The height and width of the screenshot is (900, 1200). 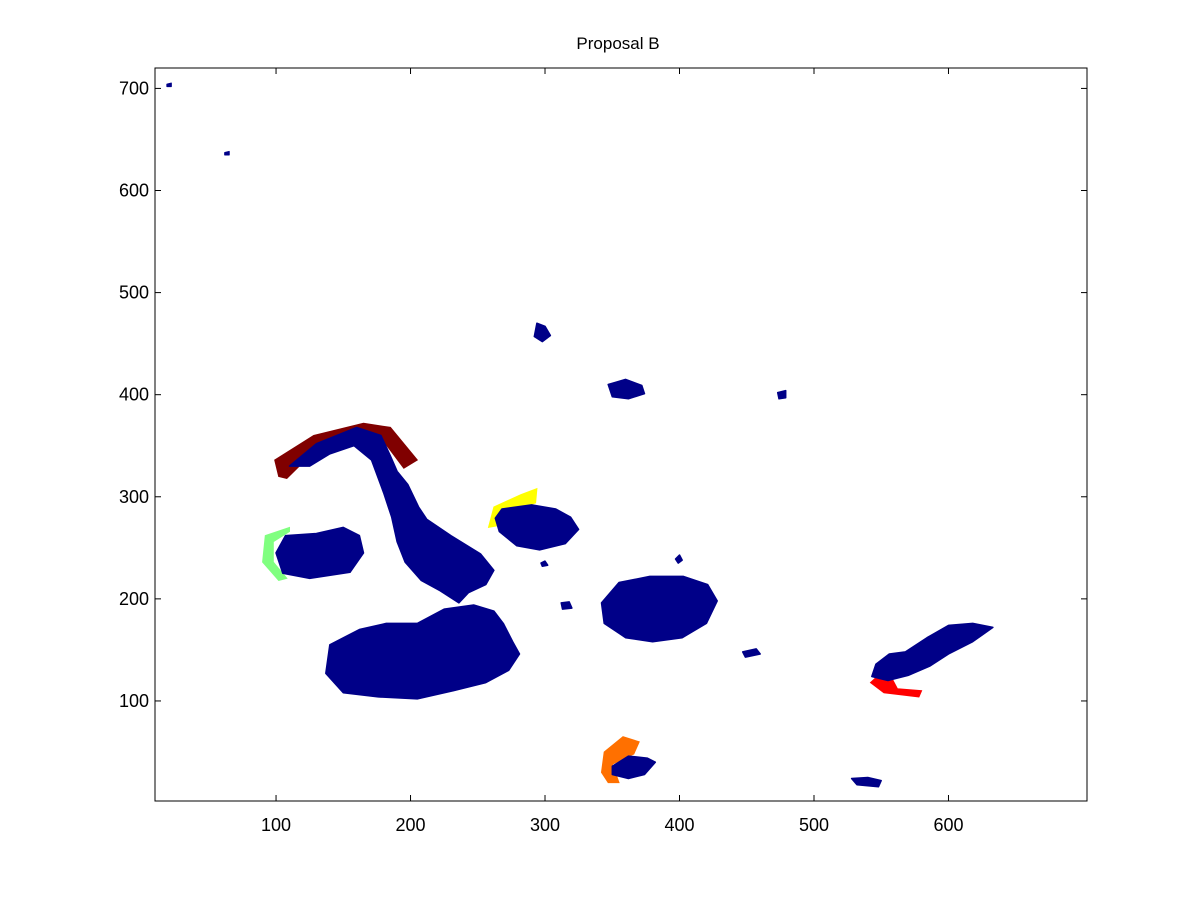 I want to click on x-tick-label: 100, so click(x=276, y=825).